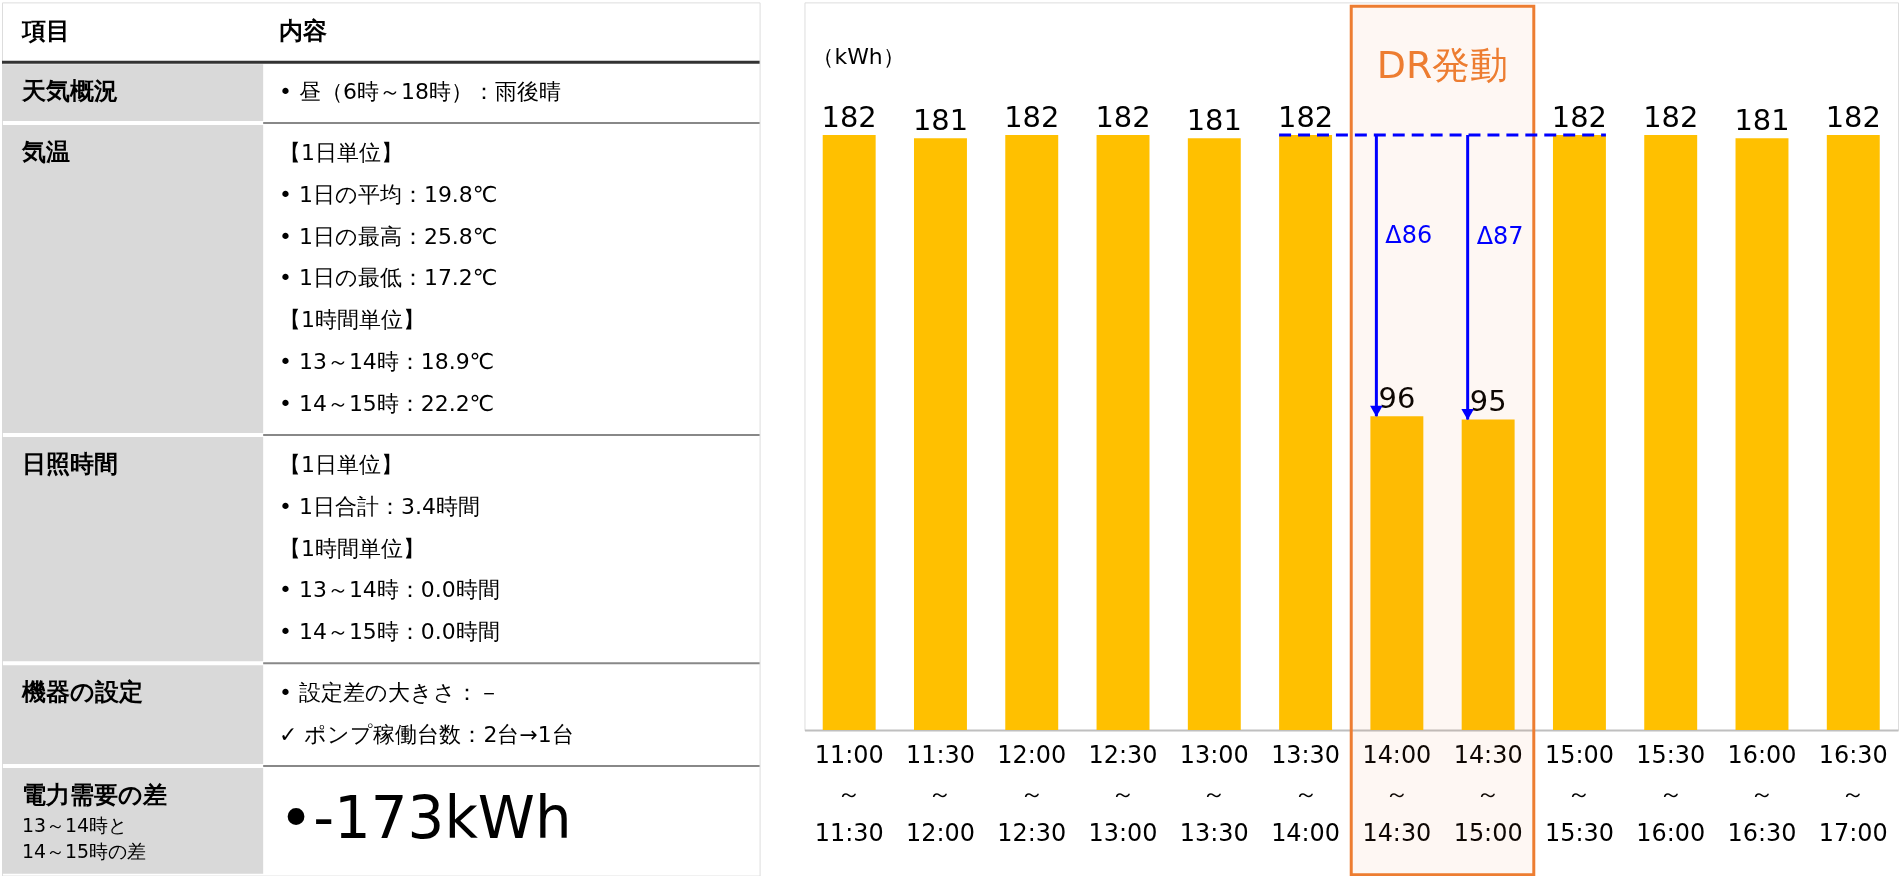 Image resolution: width=1899 pixels, height=876 pixels. Describe the element at coordinates (387, 362) in the screenshot. I see `text: • 13～14時：18.9℃` at that location.